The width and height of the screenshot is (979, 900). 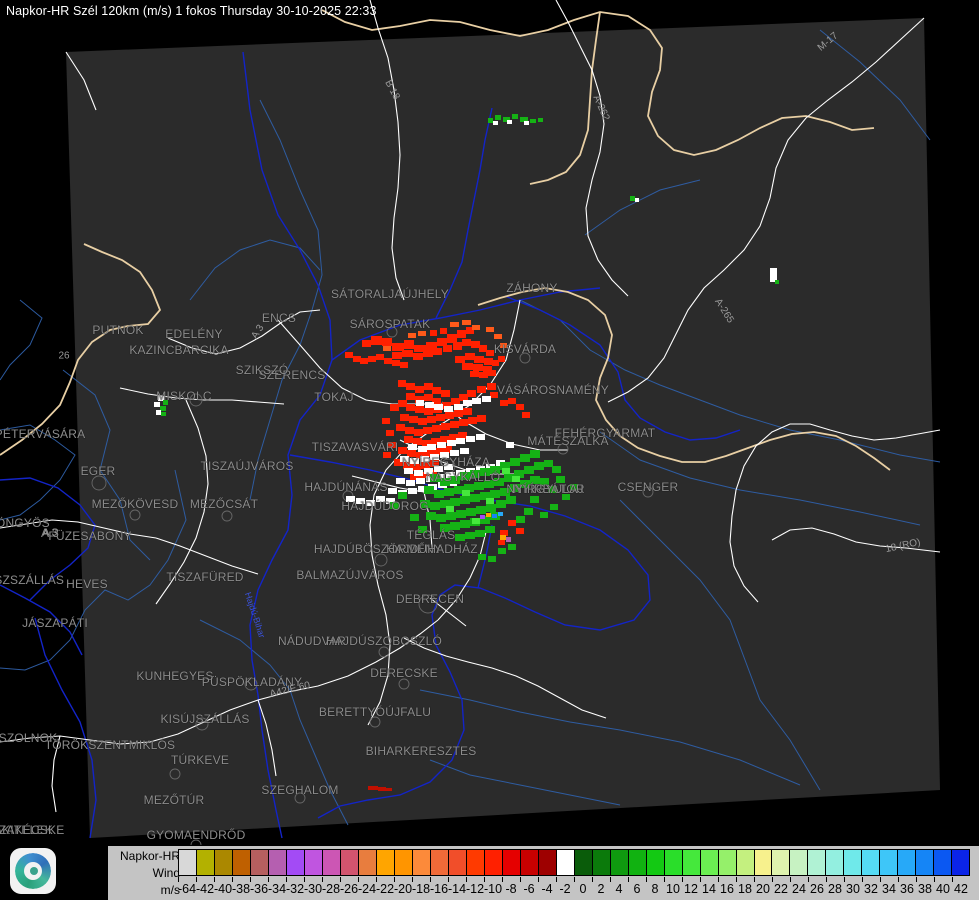 What do you see at coordinates (64, 356) in the screenshot?
I see `road-label: 26` at bounding box center [64, 356].